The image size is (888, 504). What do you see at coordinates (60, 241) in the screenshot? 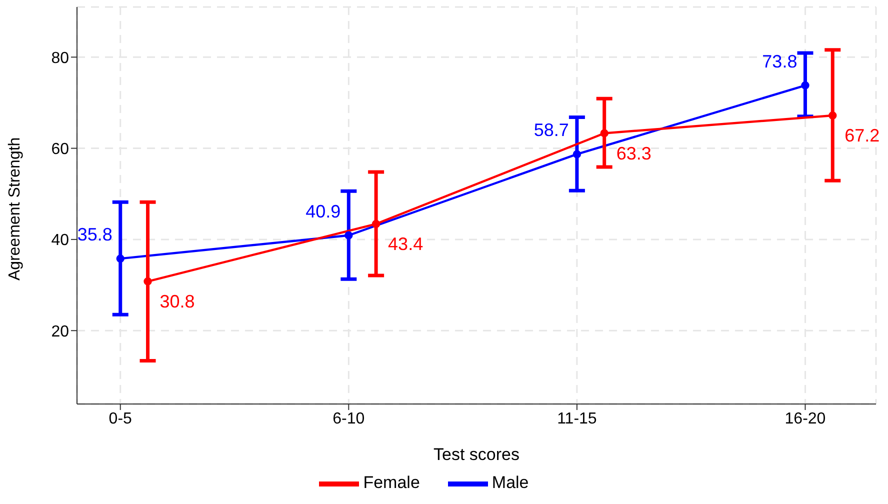
I see `y-tick-label: 40` at bounding box center [60, 241].